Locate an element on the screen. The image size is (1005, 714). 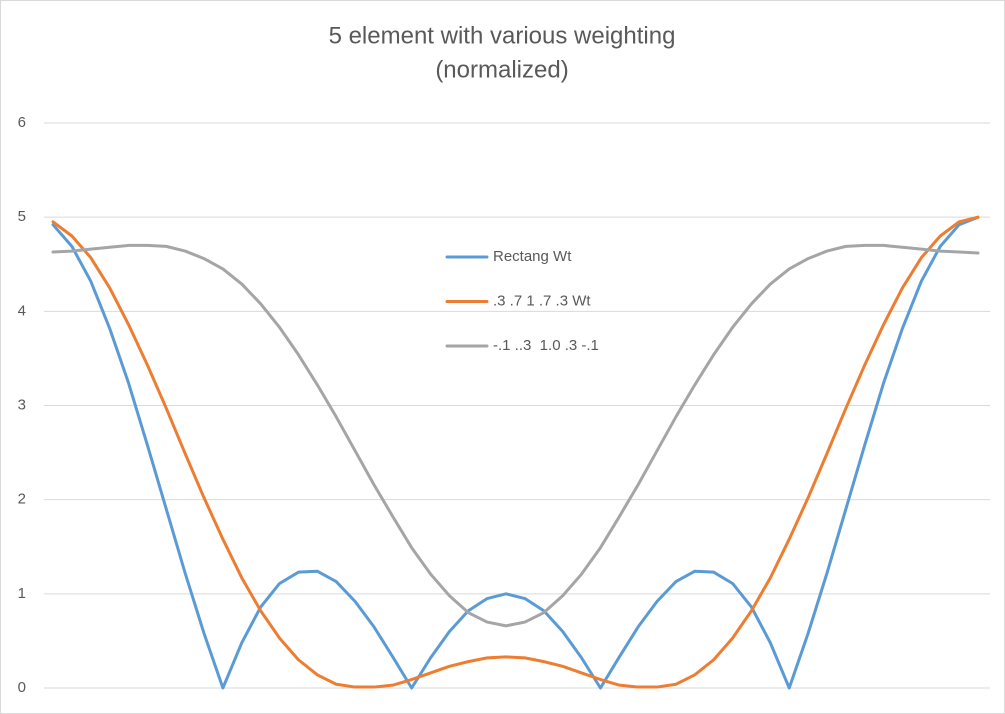
chart-title: 5 element with various weighting is located at coordinates (502, 35).